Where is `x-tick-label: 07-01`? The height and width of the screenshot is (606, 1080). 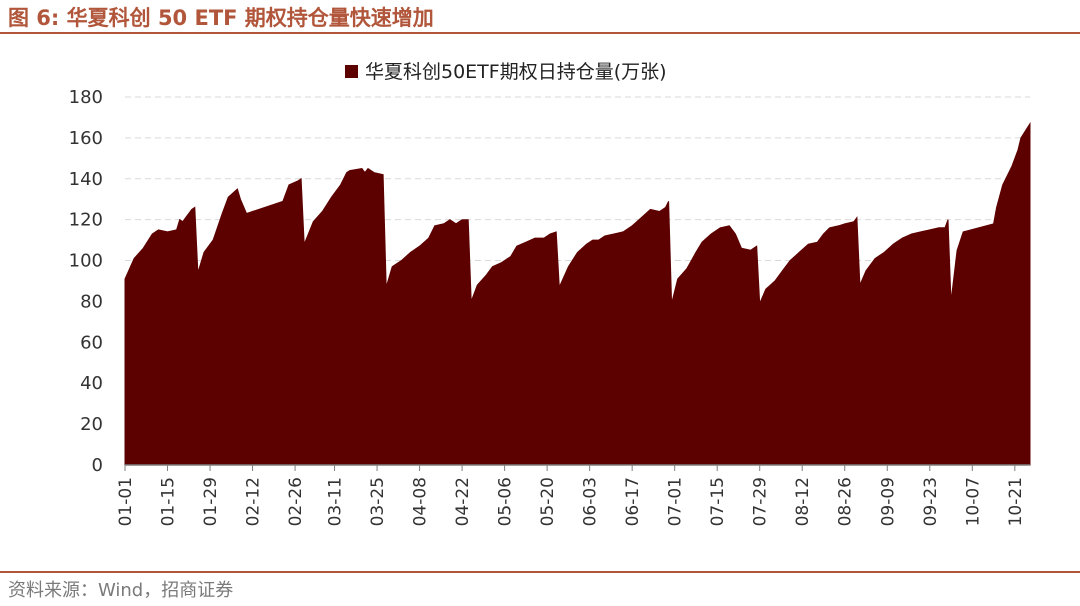
x-tick-label: 07-01 is located at coordinates (676, 501).